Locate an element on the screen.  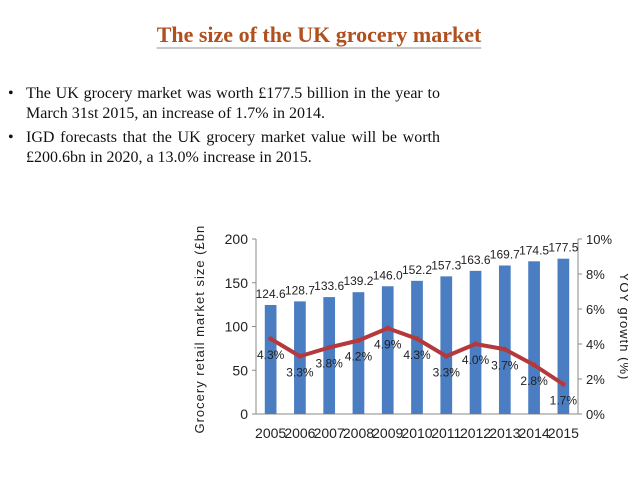
x-tick-label: 2009 is located at coordinates (387, 433).